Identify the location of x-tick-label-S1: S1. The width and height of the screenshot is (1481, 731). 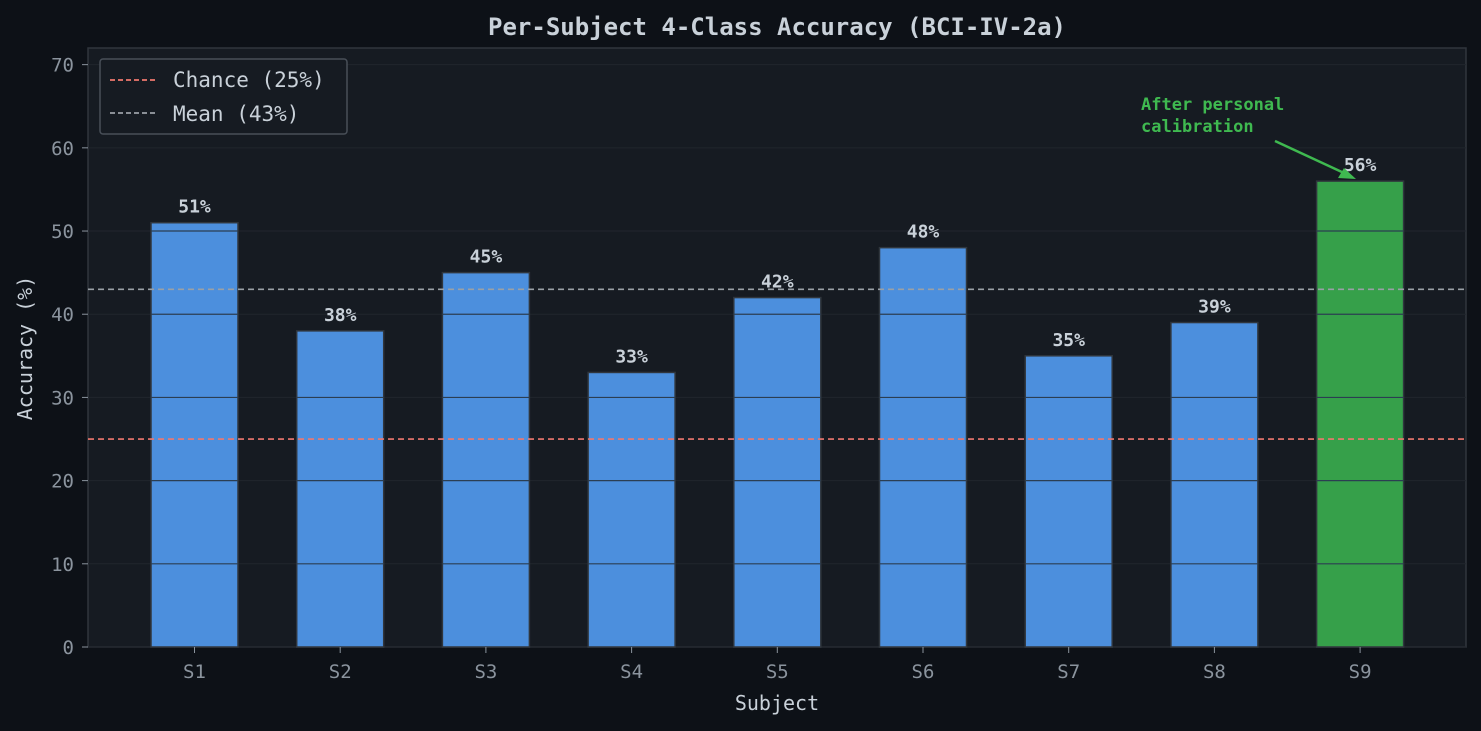
(194, 672).